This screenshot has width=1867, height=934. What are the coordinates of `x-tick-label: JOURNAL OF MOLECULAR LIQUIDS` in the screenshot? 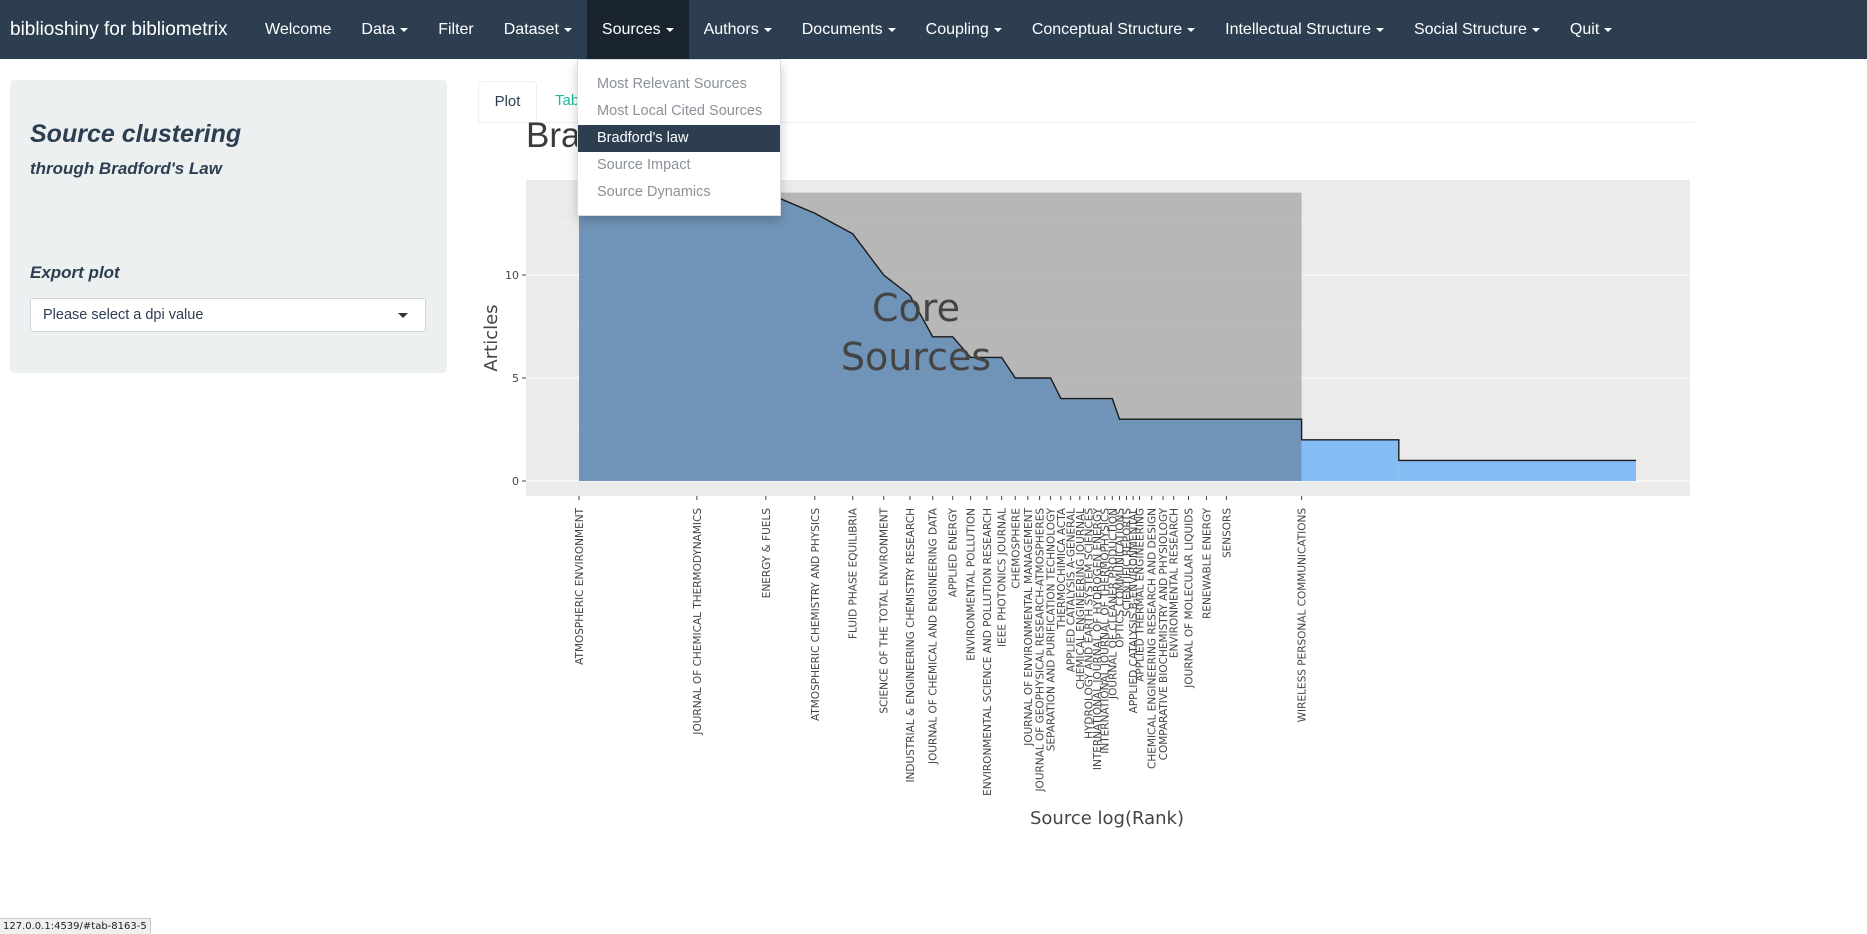 It's located at (1190, 598).